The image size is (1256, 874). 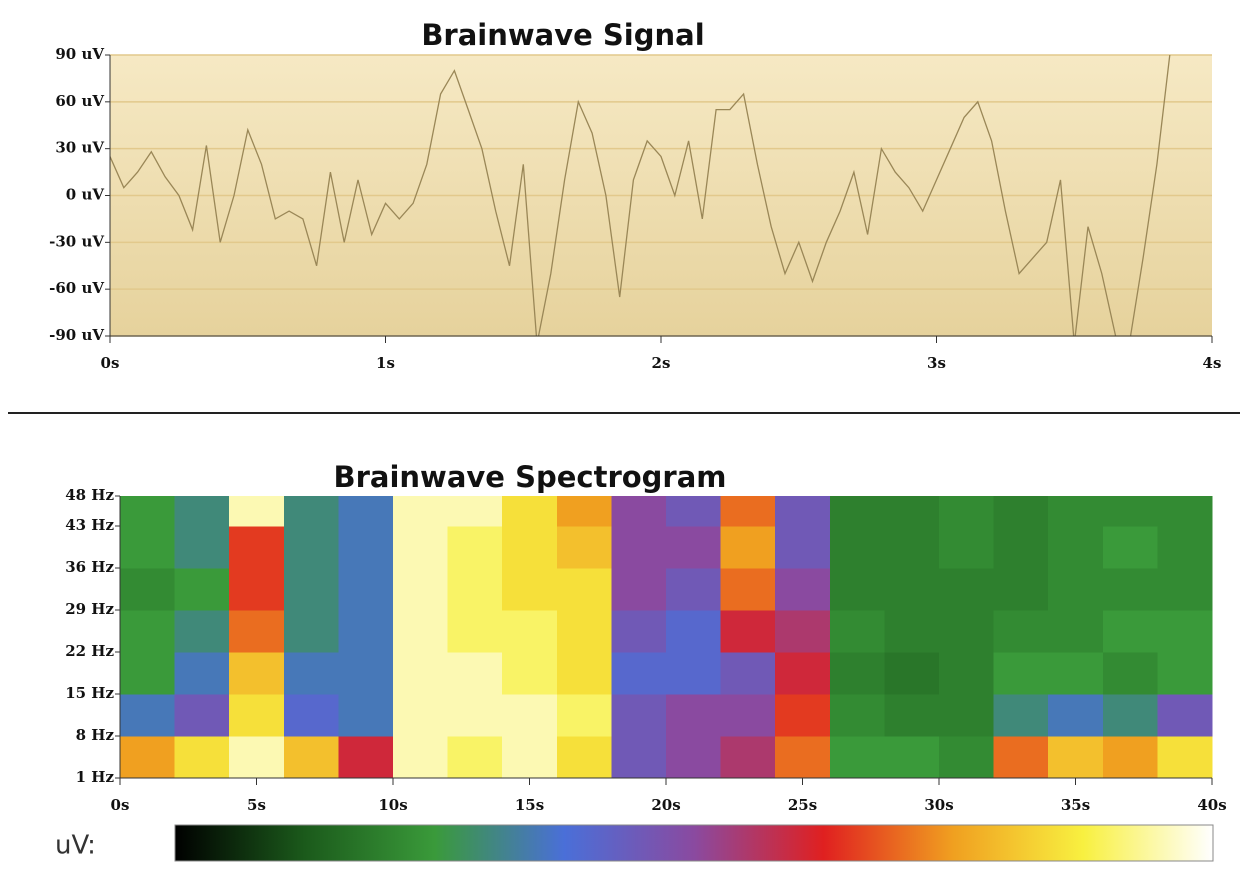 I want to click on y-tick-label: 43 Hz, so click(x=89, y=525).